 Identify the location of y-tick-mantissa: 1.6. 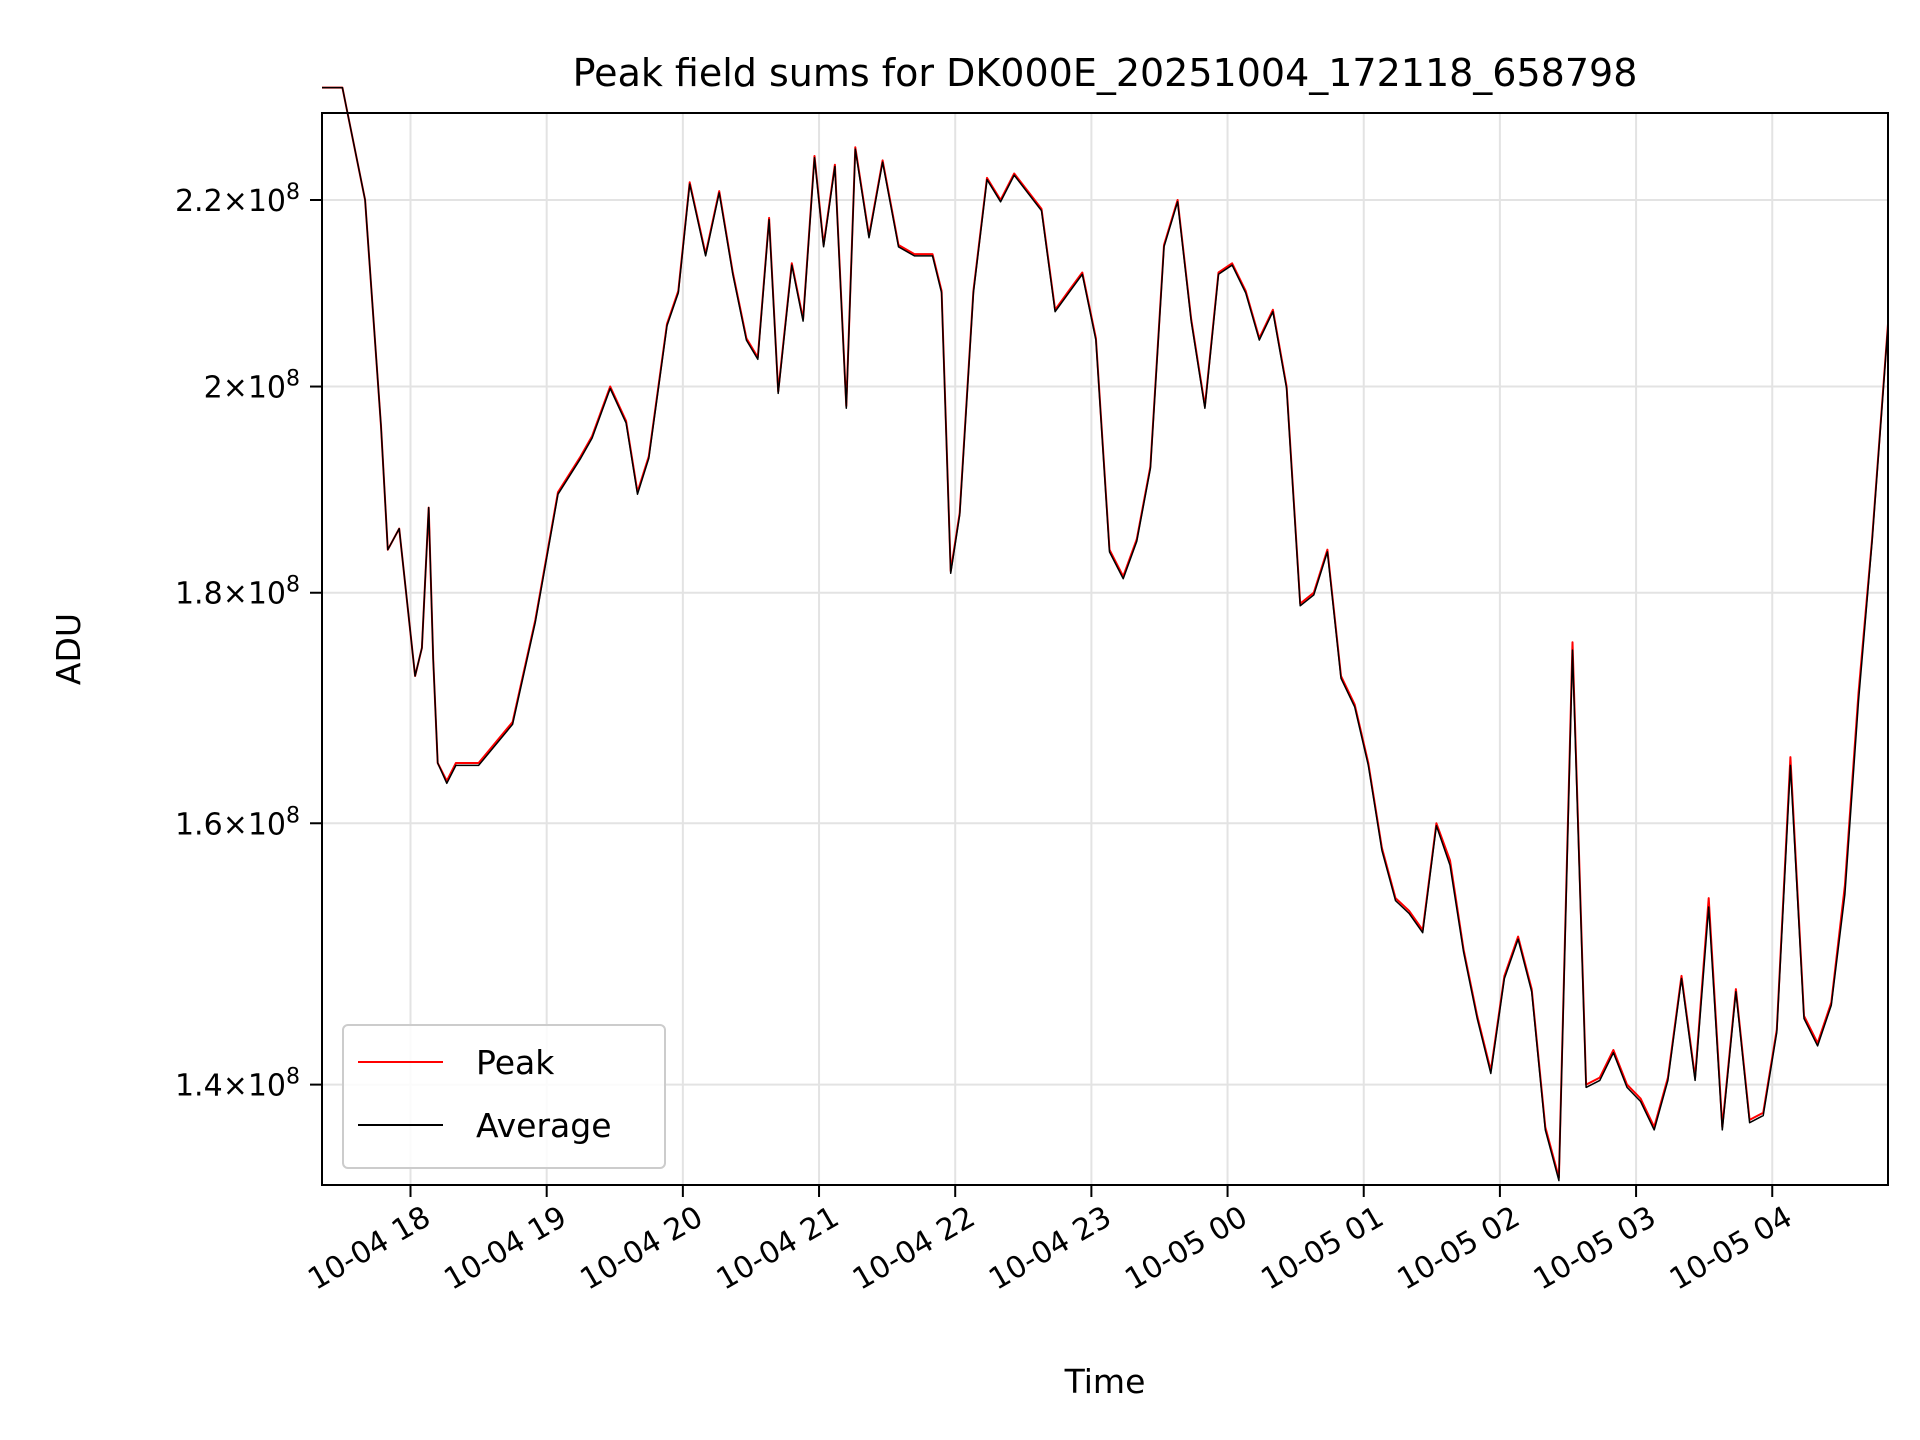
(199, 824).